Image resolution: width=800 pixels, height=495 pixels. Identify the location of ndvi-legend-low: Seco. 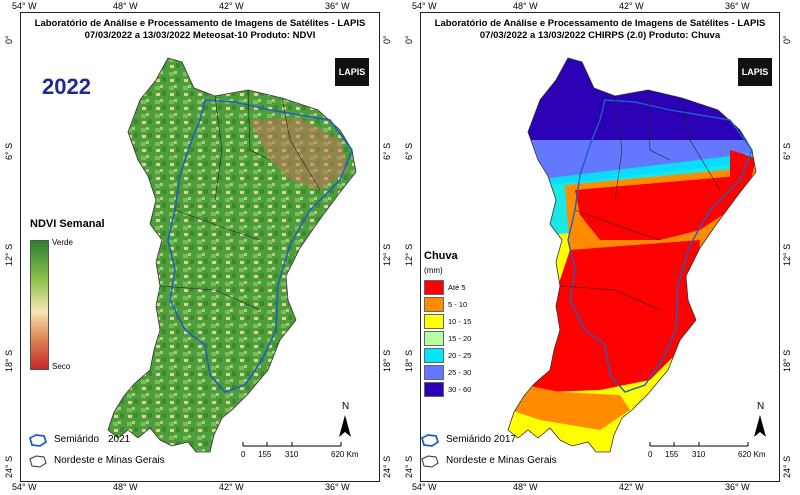
(61, 366).